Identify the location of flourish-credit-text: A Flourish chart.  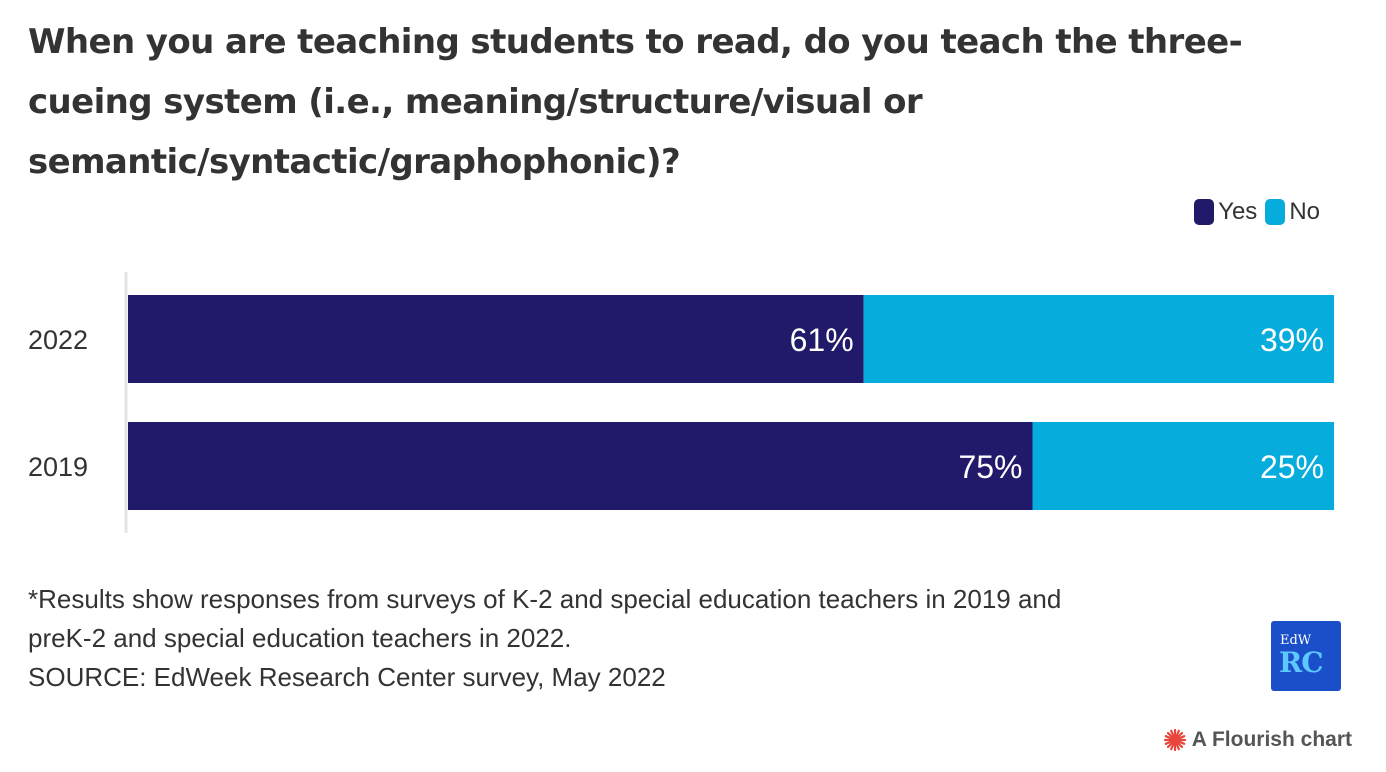
(1271, 739).